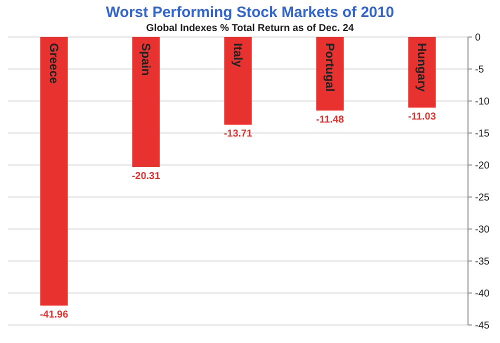  I want to click on data-label: -41.96, so click(54, 315).